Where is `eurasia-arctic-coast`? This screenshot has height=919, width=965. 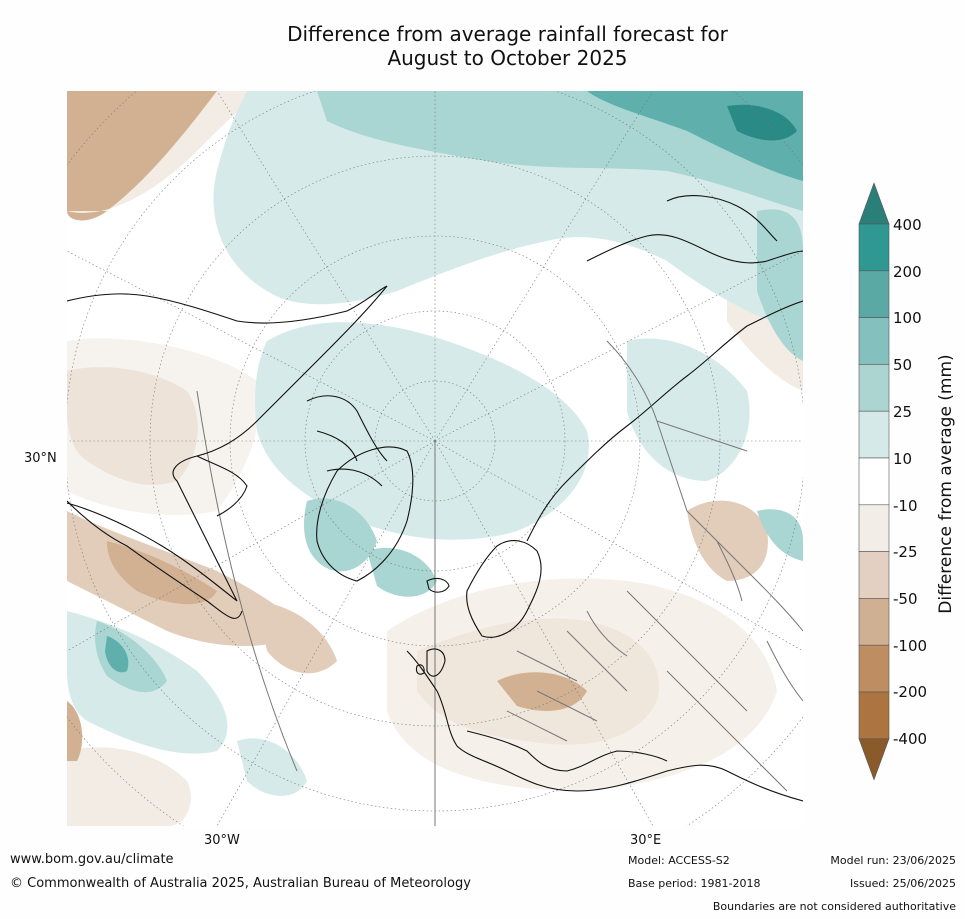
eurasia-arctic-coast is located at coordinates (664, 421).